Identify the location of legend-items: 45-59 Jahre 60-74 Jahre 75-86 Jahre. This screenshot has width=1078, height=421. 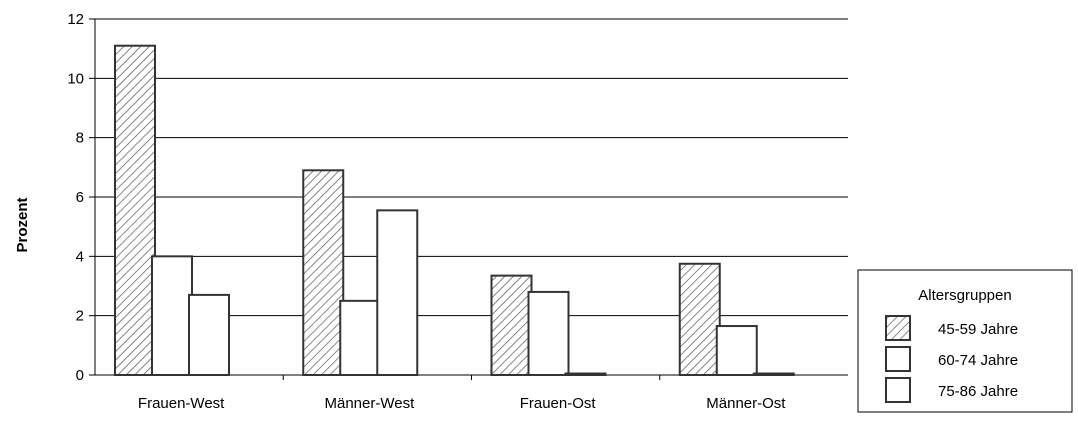
(951, 359).